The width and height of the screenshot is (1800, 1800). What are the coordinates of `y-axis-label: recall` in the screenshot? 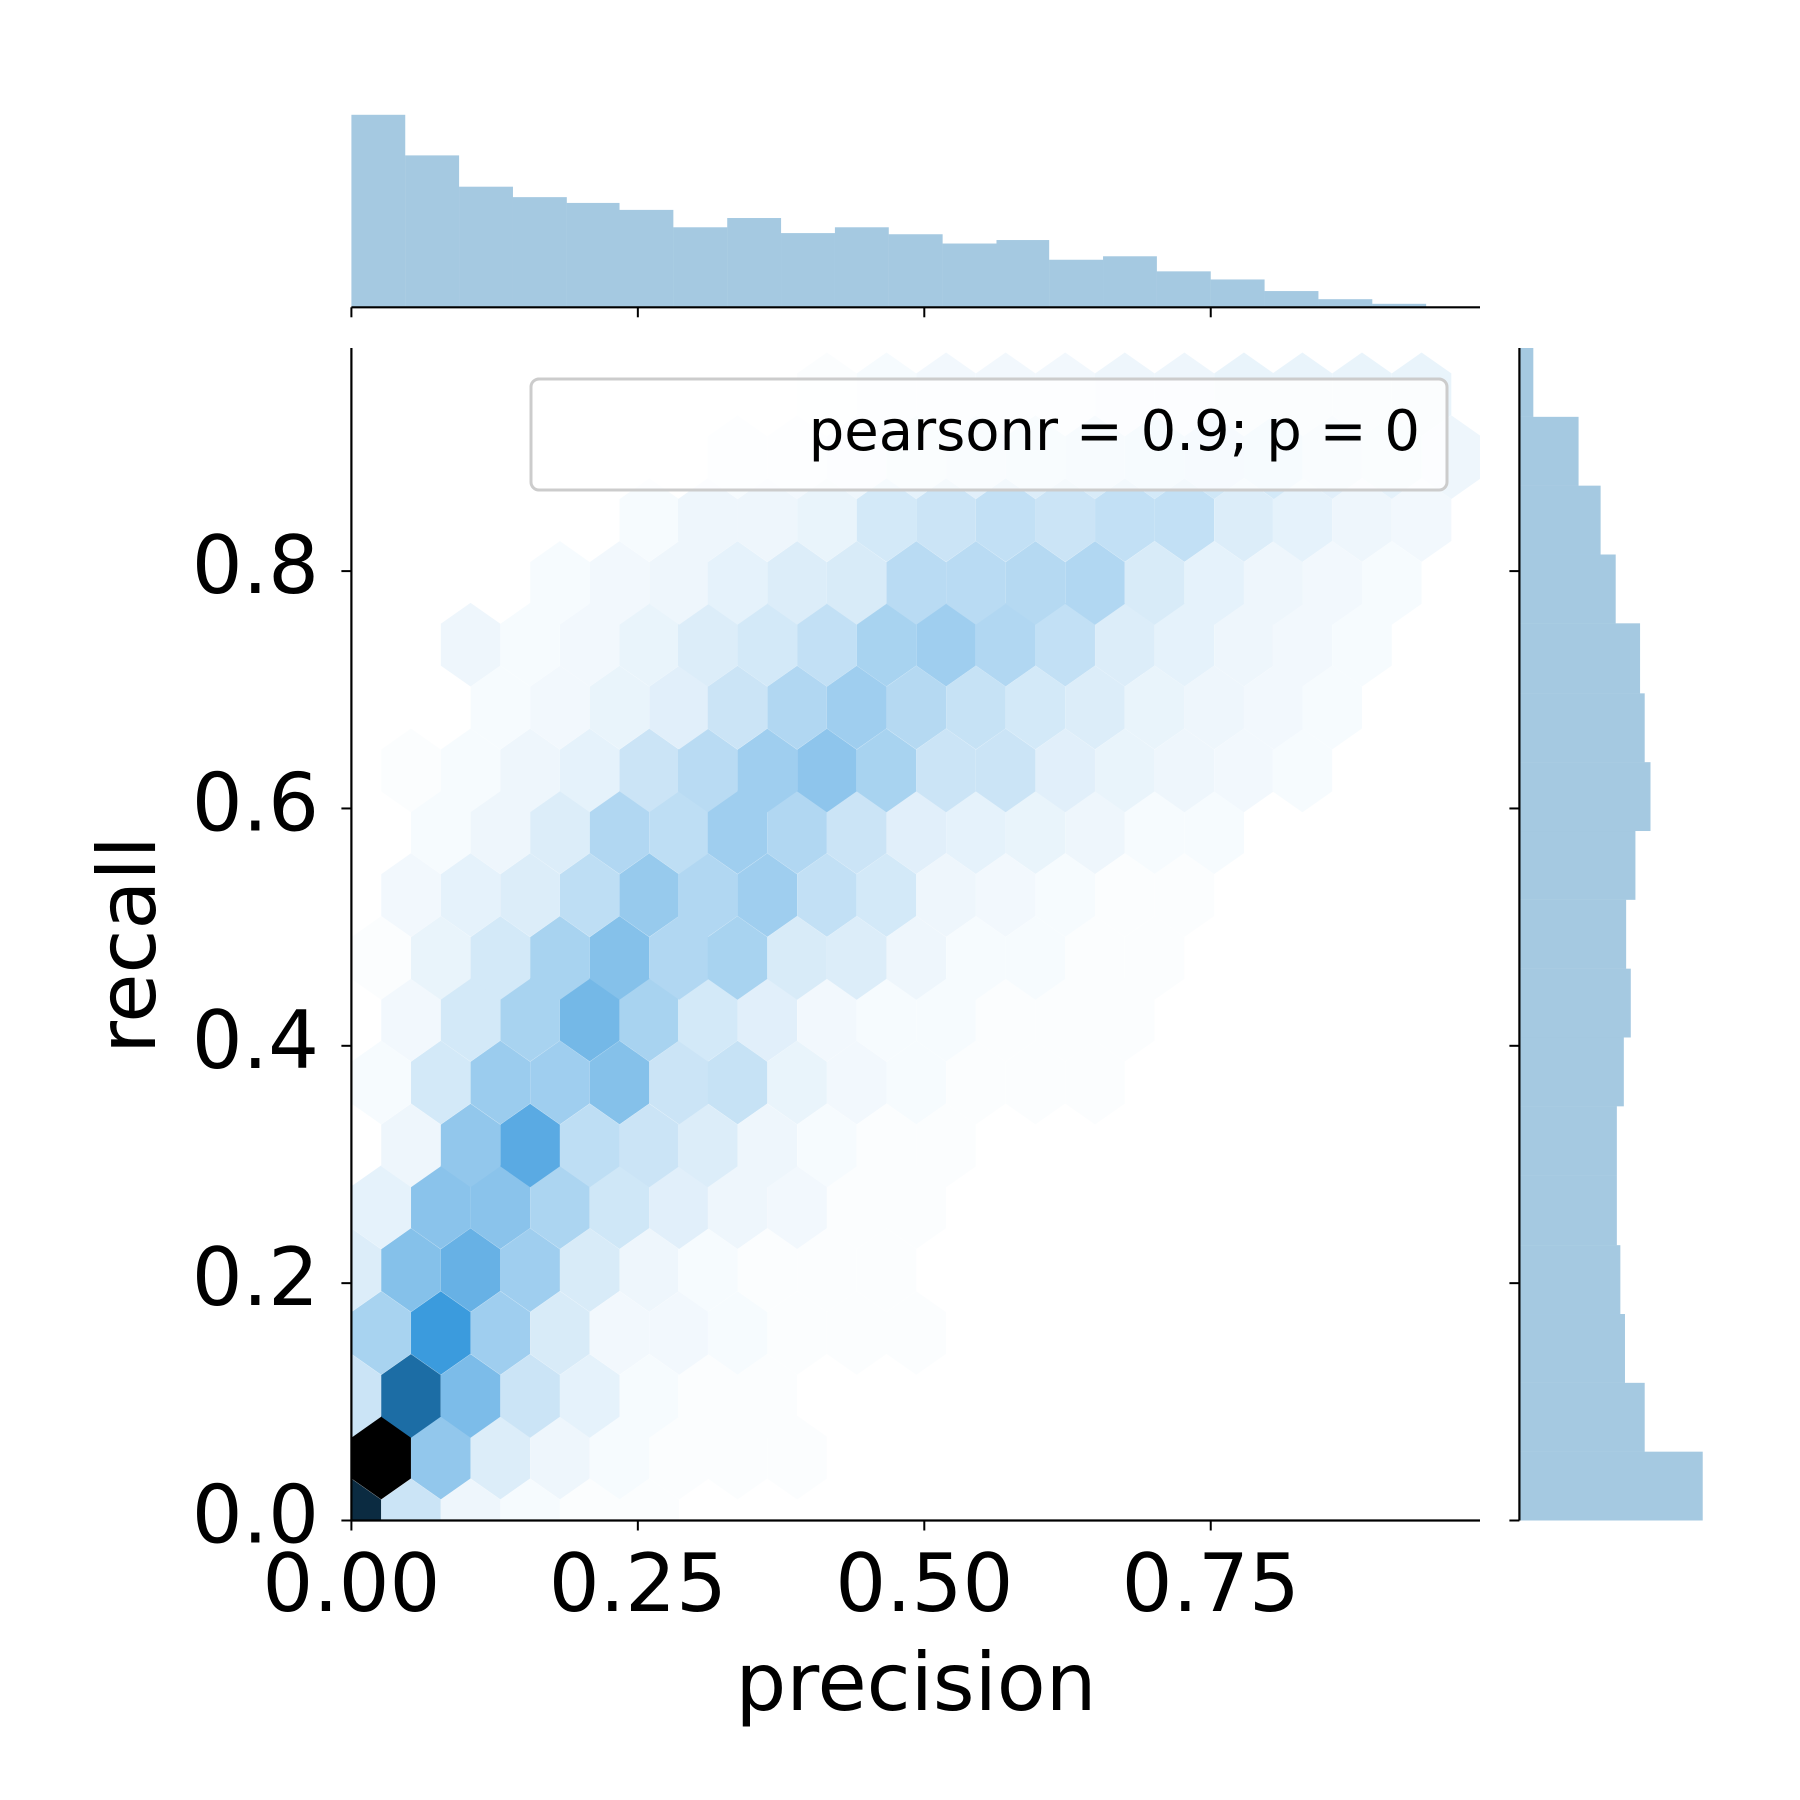 It's located at (127, 945).